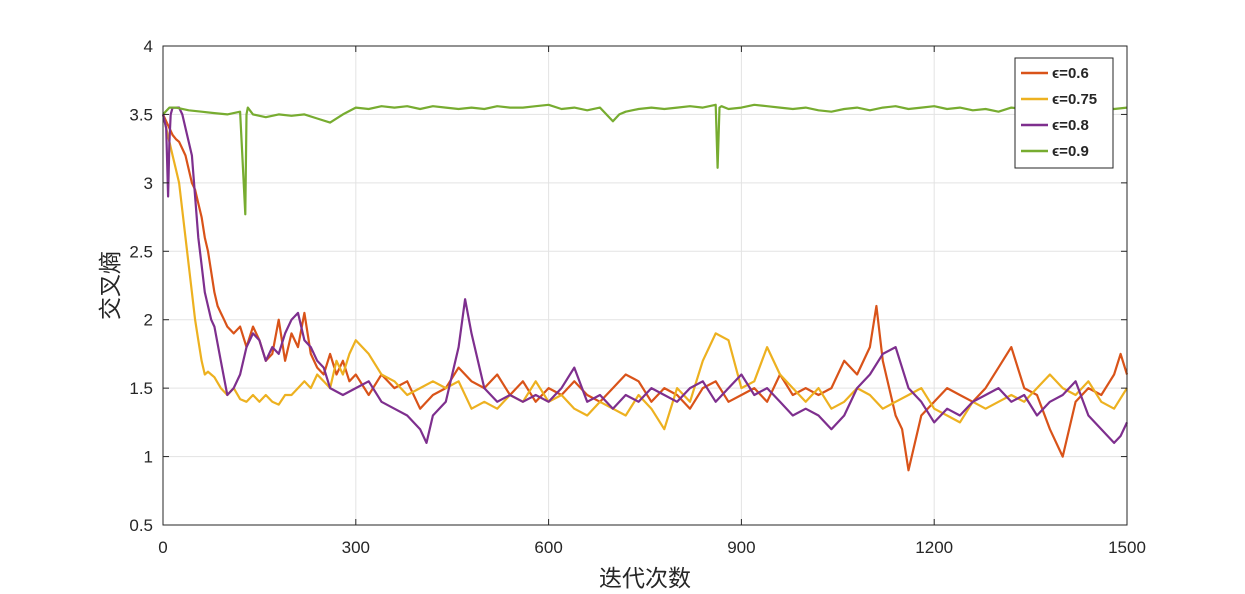  I want to click on y-tick-label: 3.5, so click(141, 114).